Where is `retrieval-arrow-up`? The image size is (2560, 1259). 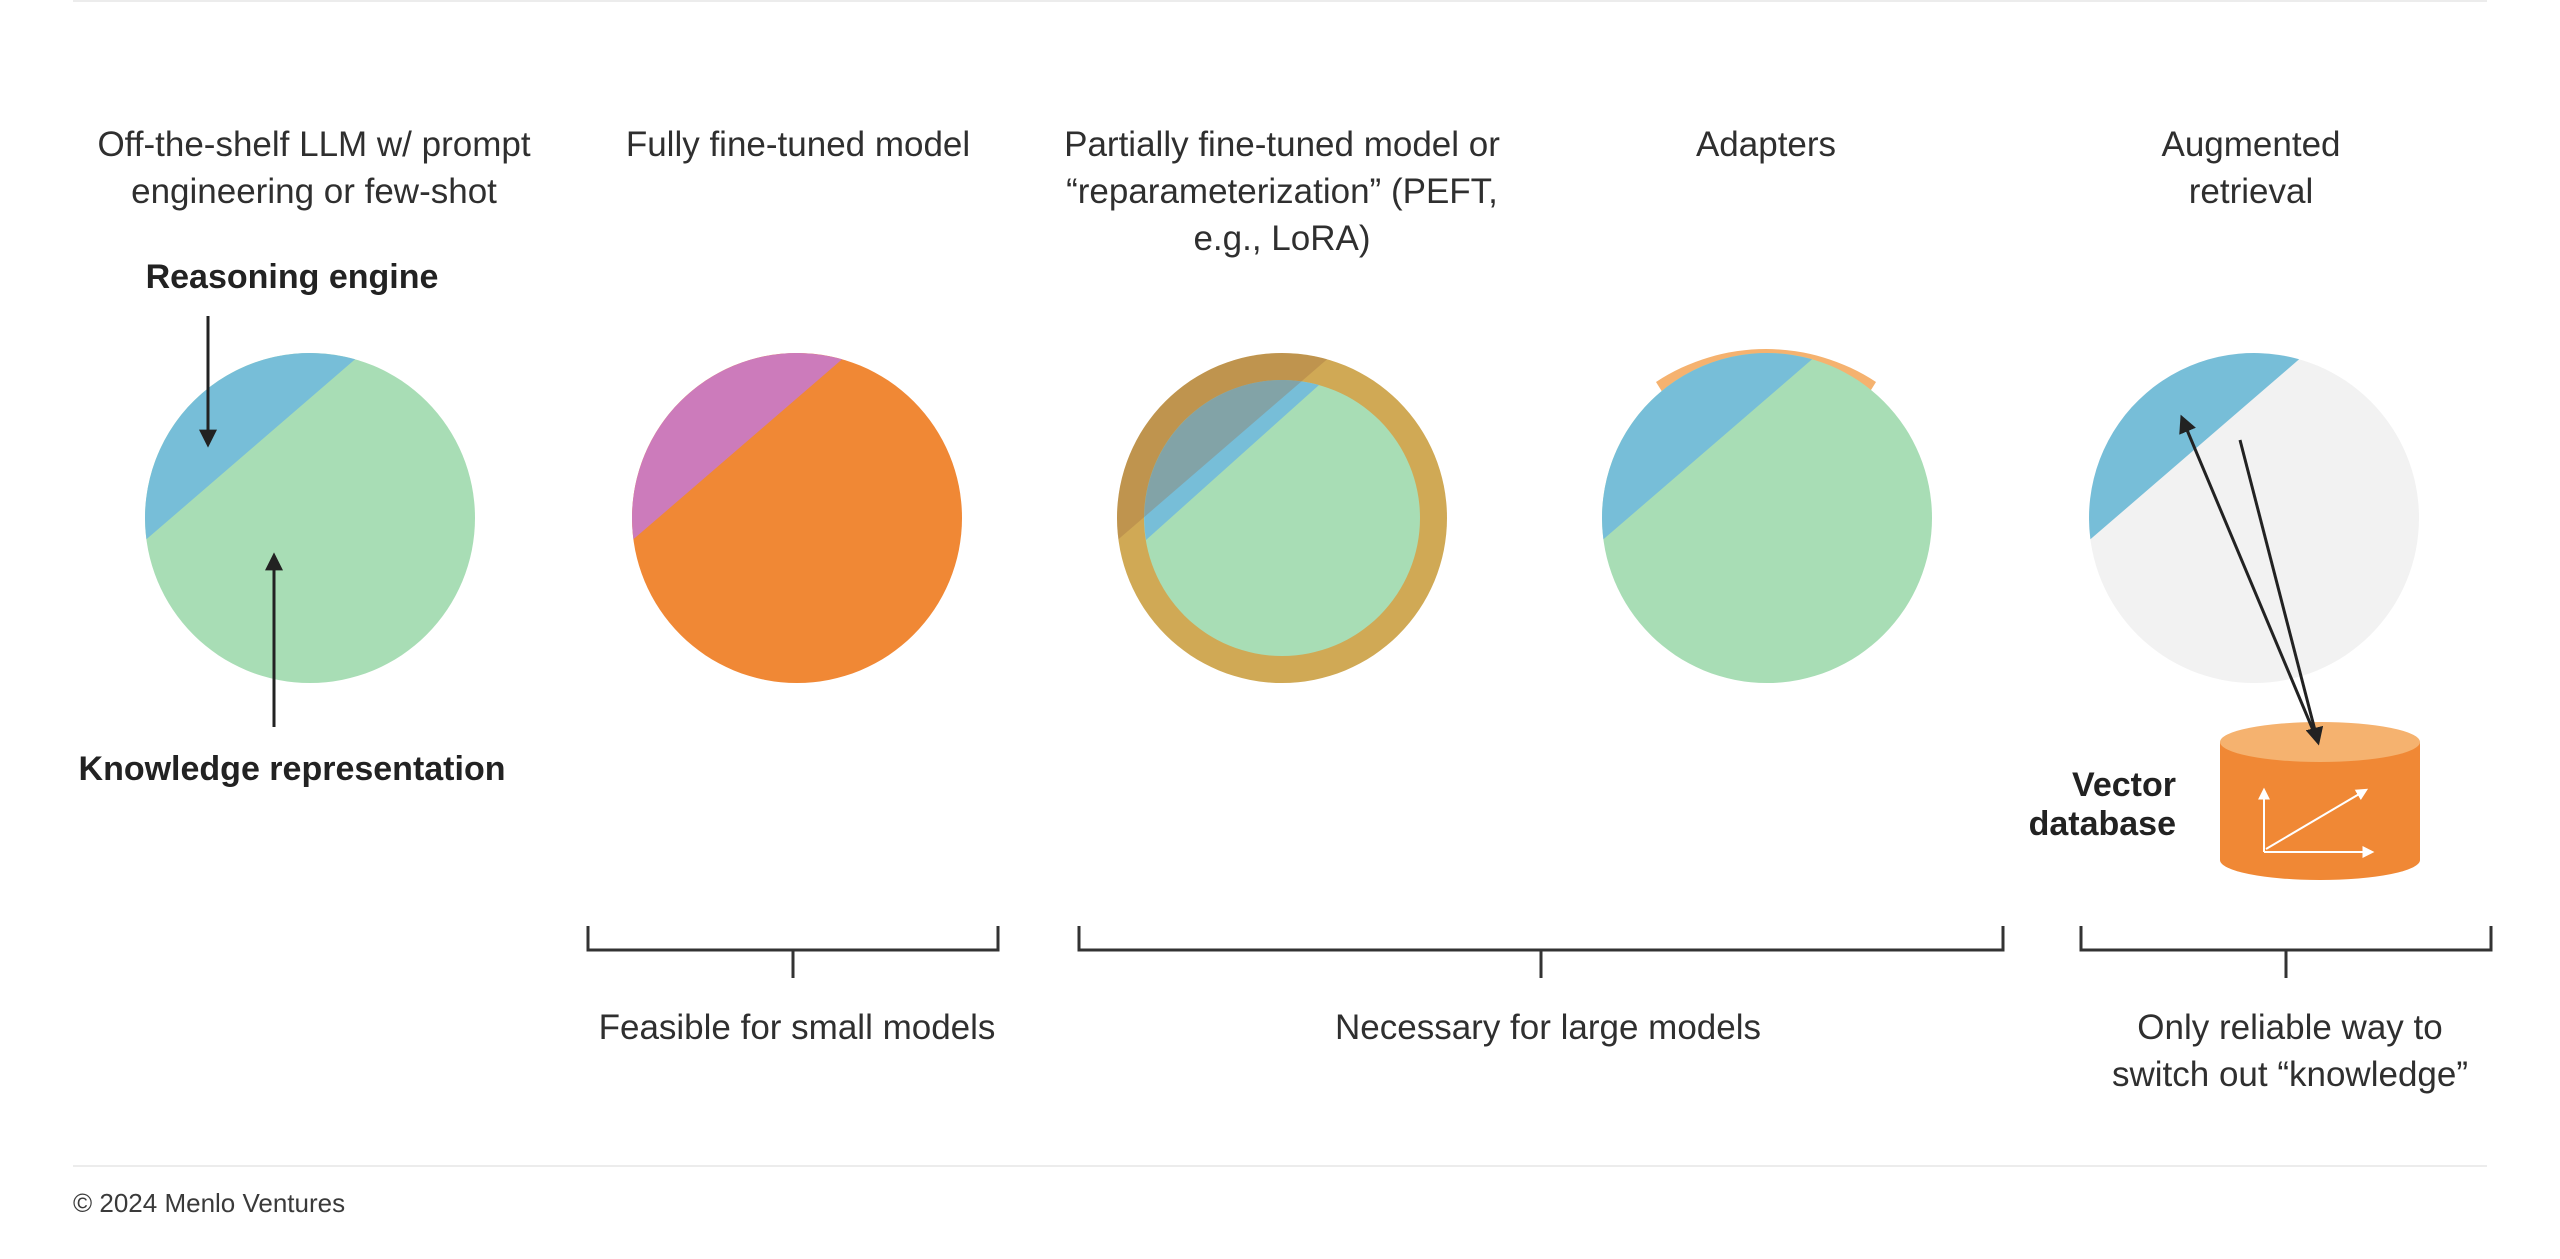
retrieval-arrow-up is located at coordinates (2249, 578).